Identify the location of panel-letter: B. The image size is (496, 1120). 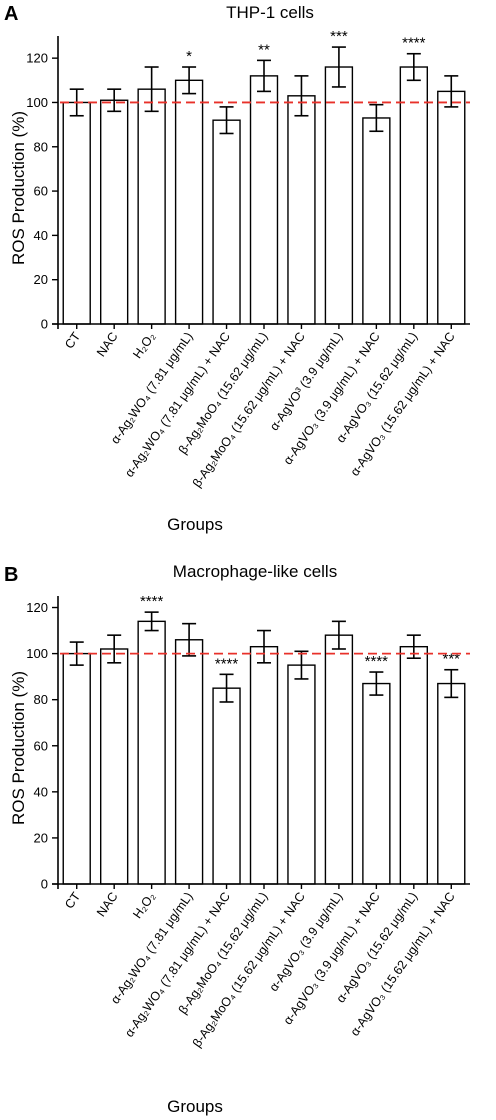
(11, 575).